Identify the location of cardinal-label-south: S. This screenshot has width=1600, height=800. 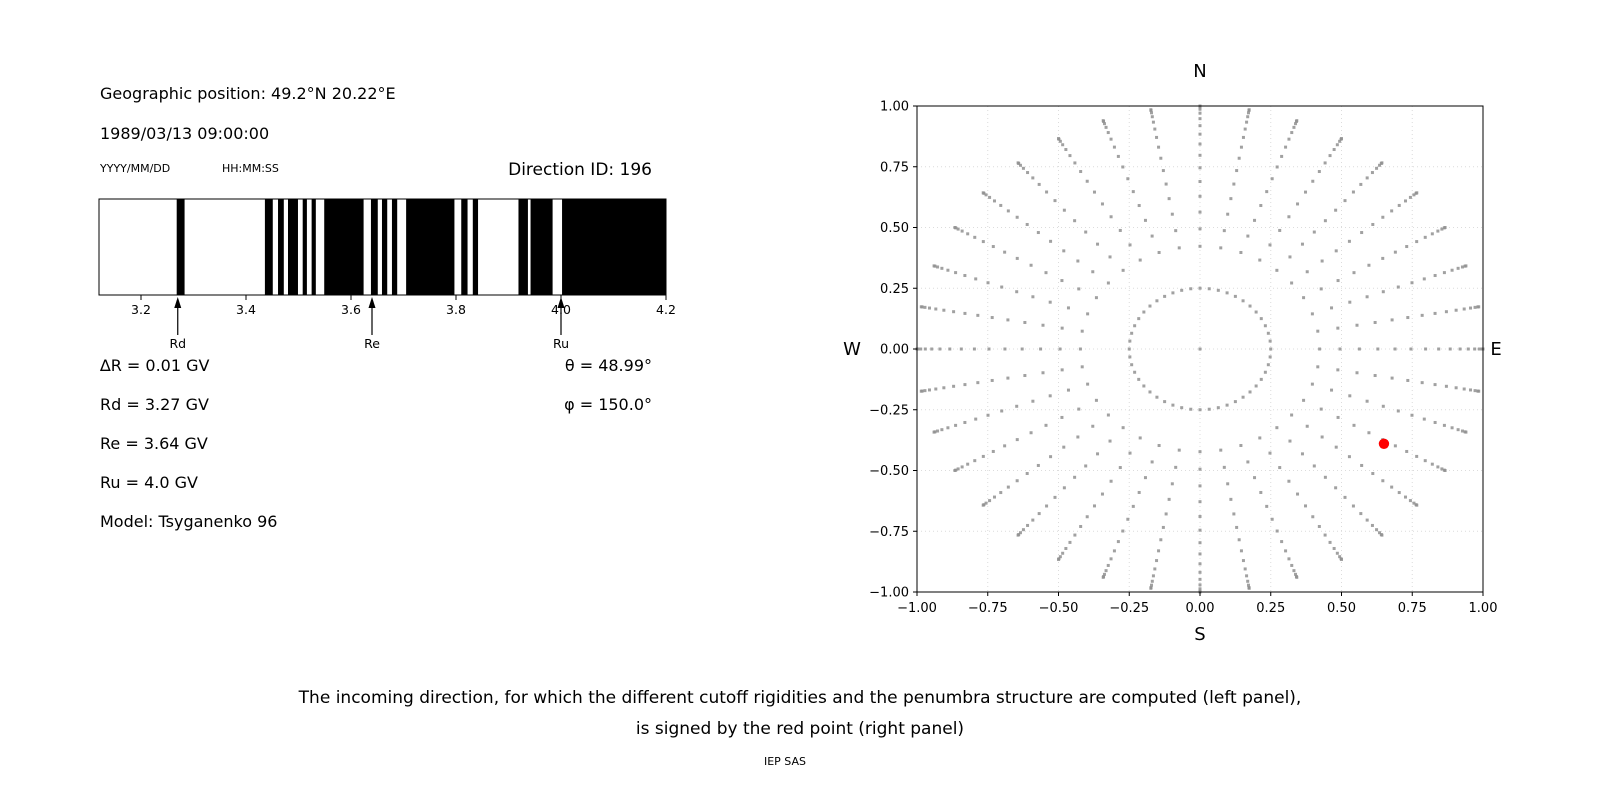
(1199, 634).